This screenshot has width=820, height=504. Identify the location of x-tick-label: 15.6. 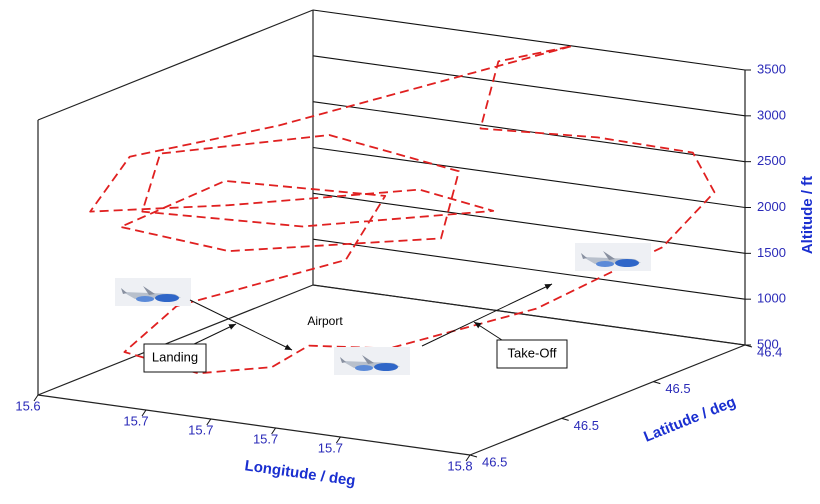
(27, 405).